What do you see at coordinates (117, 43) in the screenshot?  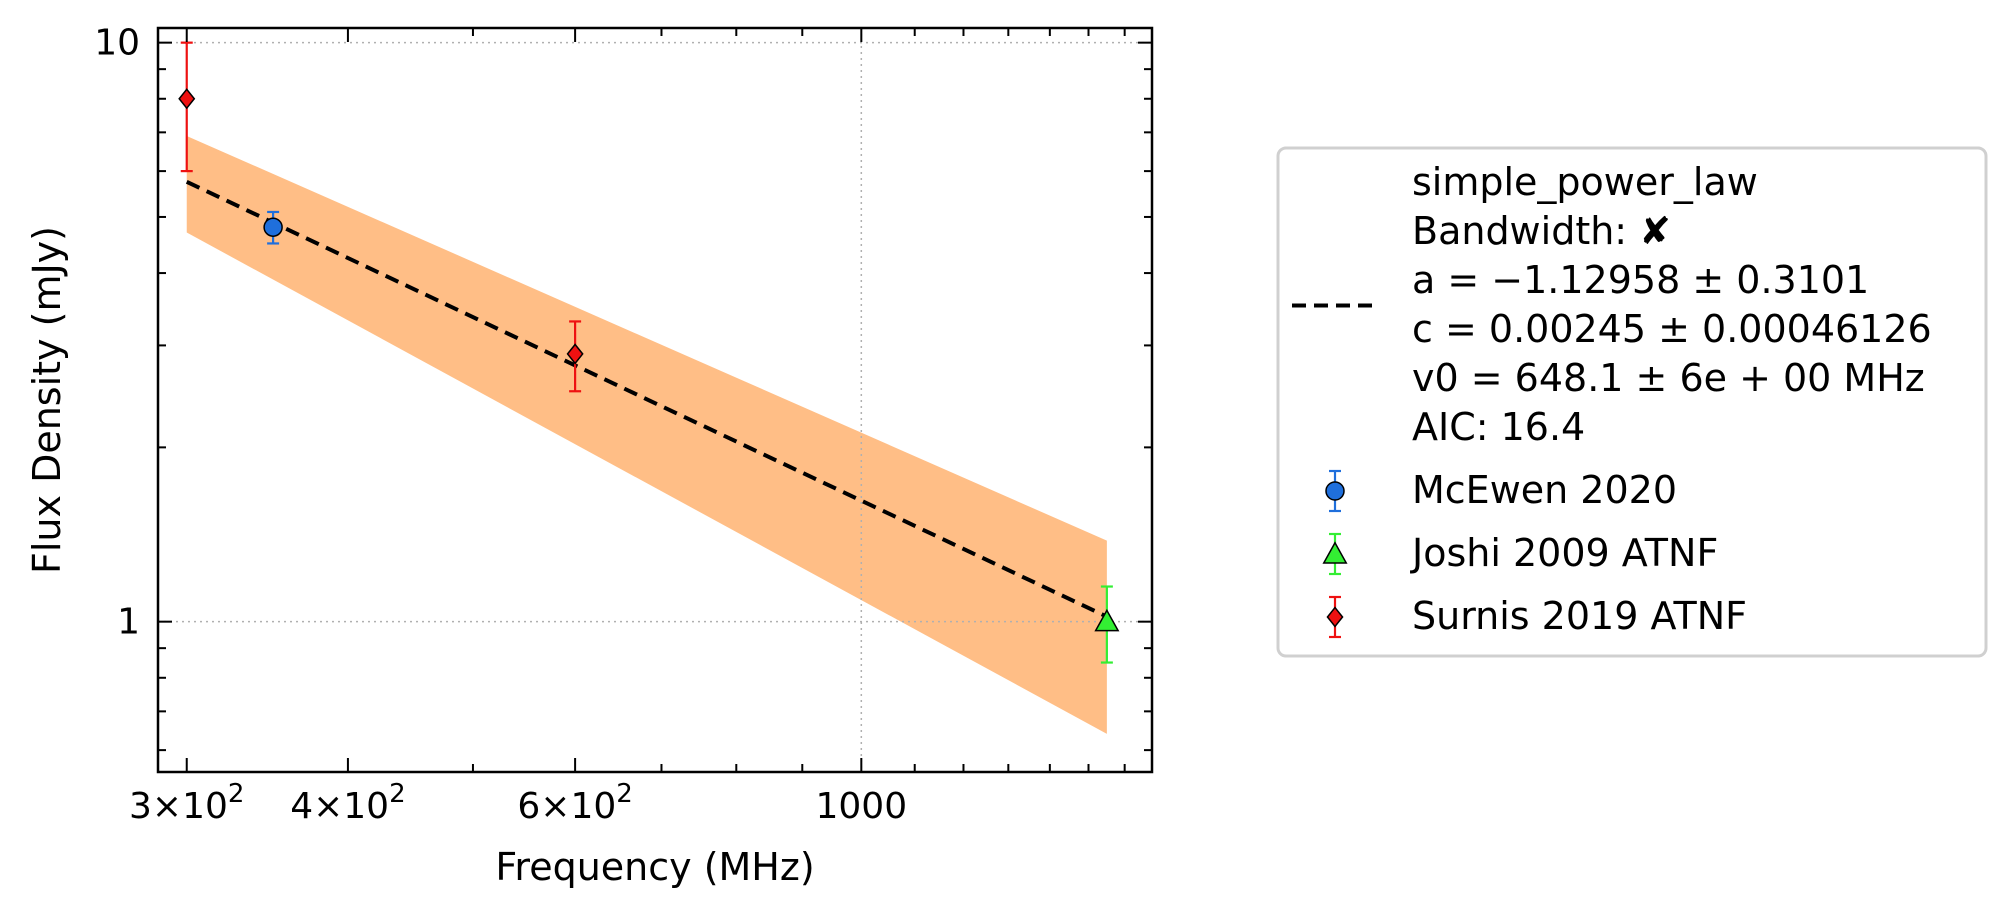 I see `y-tick-label: 10` at bounding box center [117, 43].